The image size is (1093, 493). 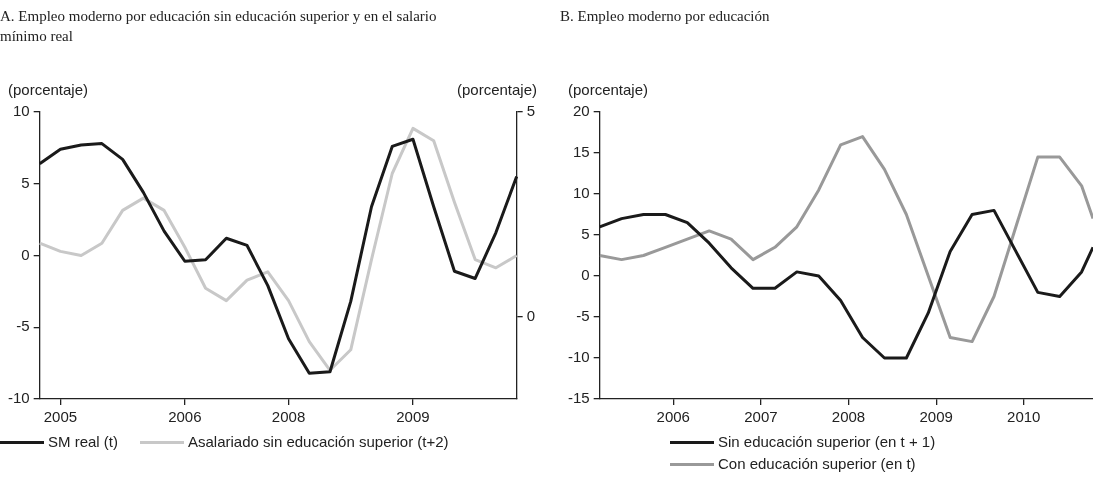 What do you see at coordinates (827, 442) in the screenshot?
I see `legend-label: Sin educación superior (en t + 1)` at bounding box center [827, 442].